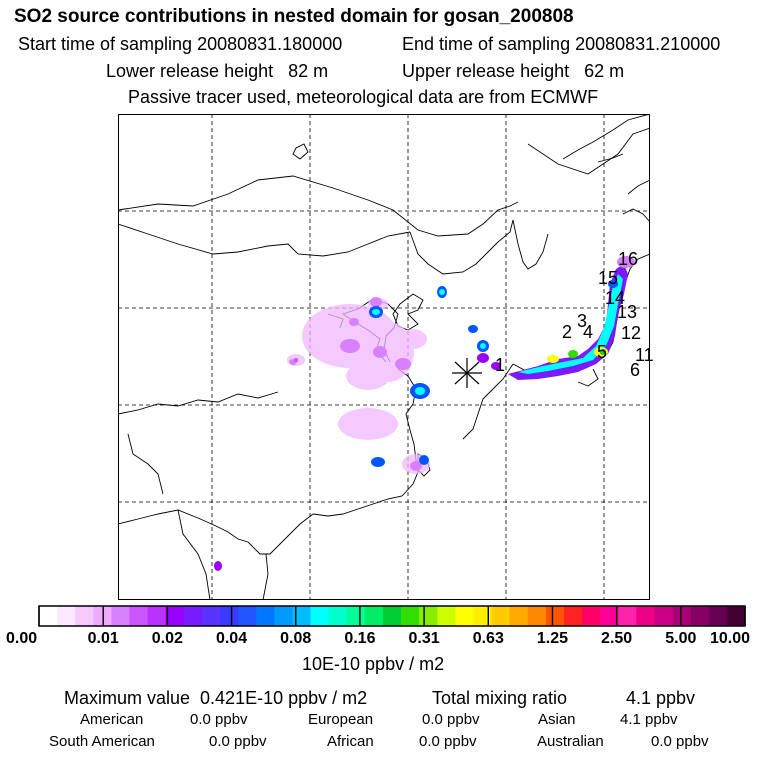 The width and height of the screenshot is (768, 768). What do you see at coordinates (649, 719) in the screenshot?
I see `region-value: 4.1 ppbv` at bounding box center [649, 719].